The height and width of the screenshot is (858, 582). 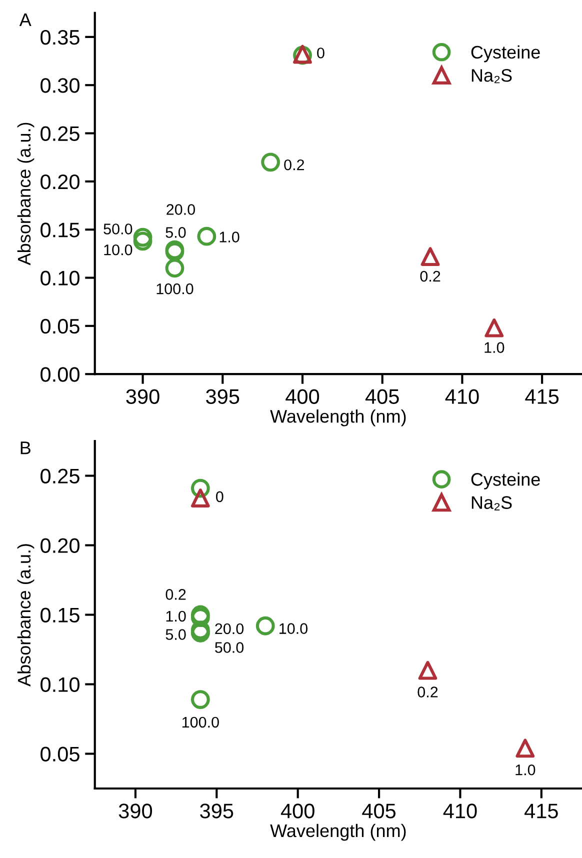 What do you see at coordinates (25, 448) in the screenshot?
I see `chart-title: B` at bounding box center [25, 448].